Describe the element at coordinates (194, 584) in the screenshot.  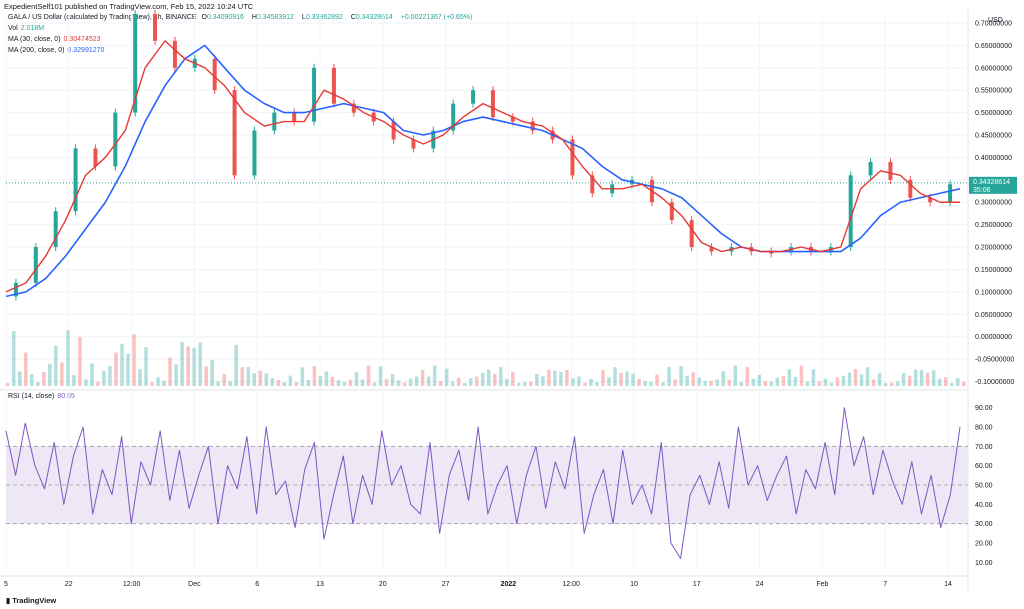
I see `time-tick-label: Dec` at that location.